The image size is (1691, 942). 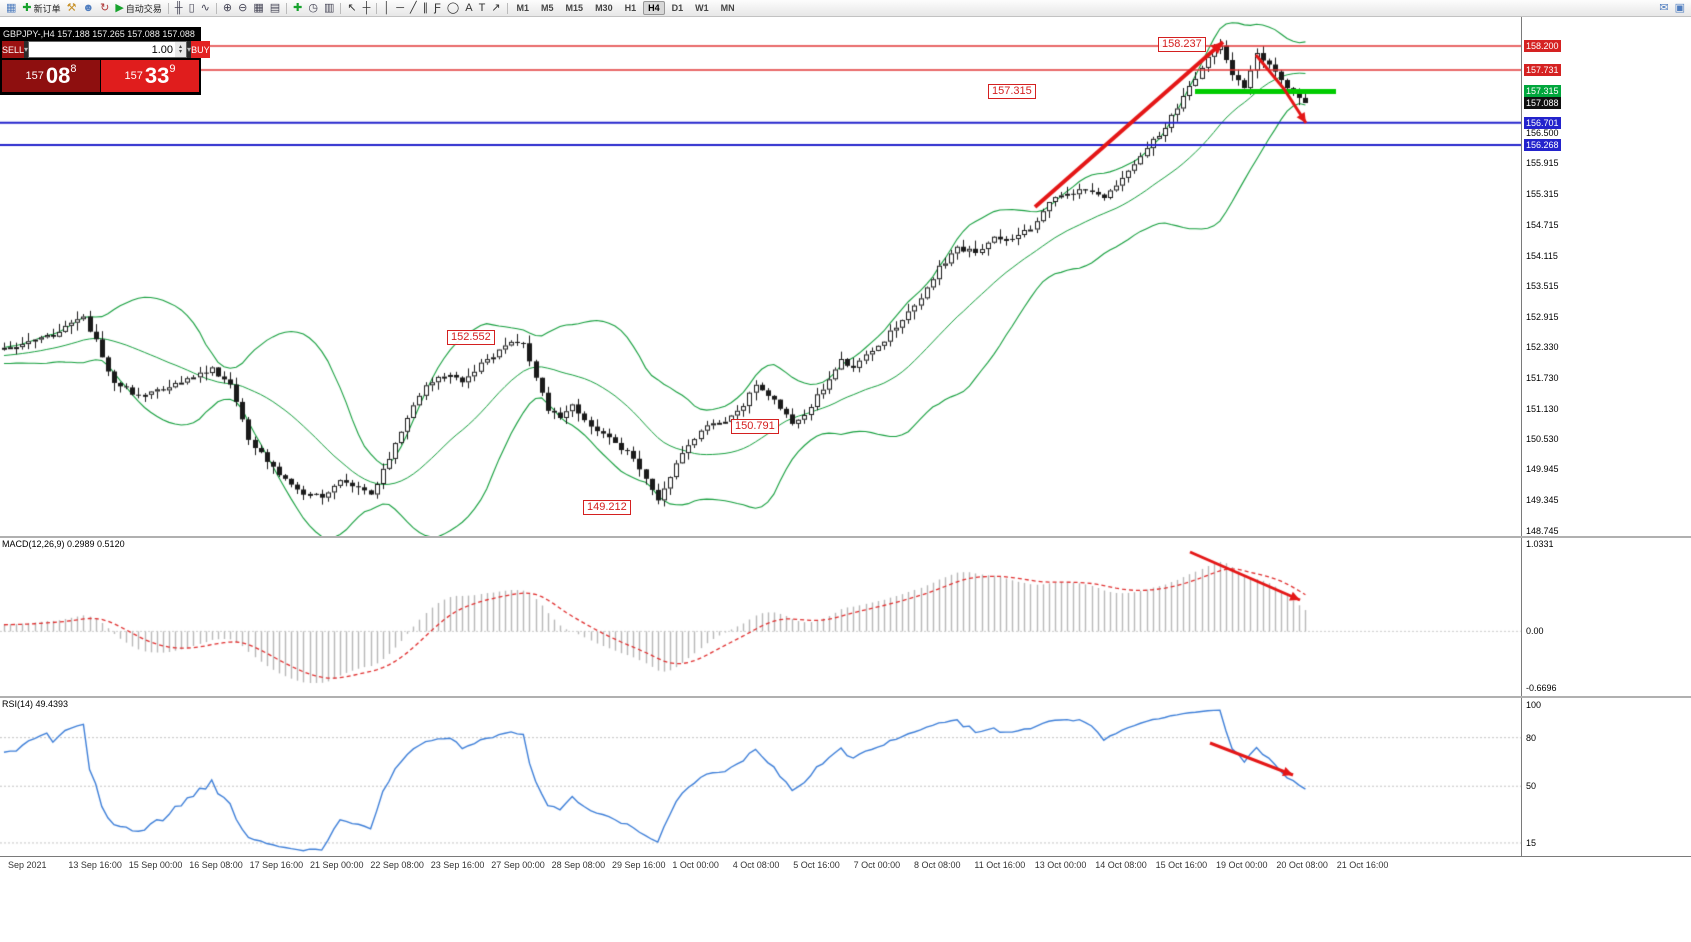 I want to click on time-axis-label: 13 Sep 16:00, so click(x=95, y=865).